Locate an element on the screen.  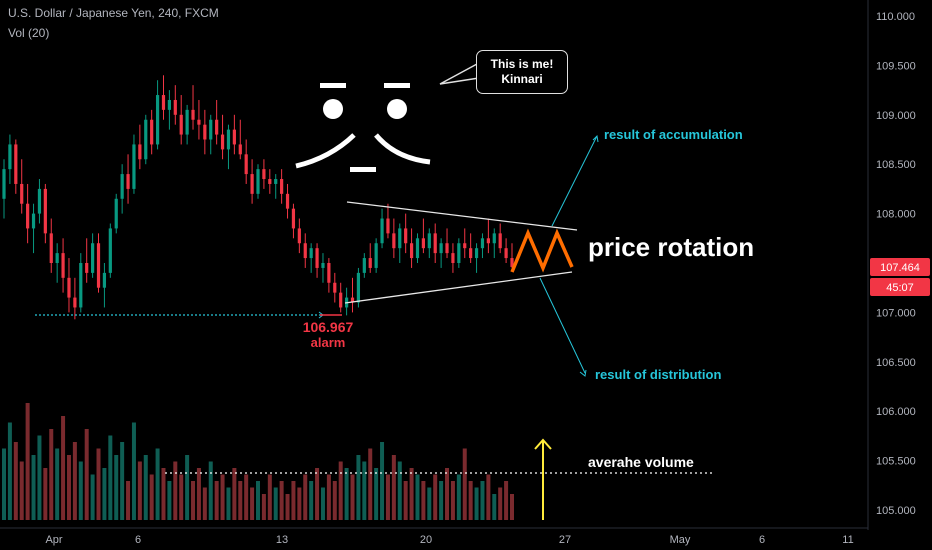
bubble-tail is located at coordinates (459, 74).